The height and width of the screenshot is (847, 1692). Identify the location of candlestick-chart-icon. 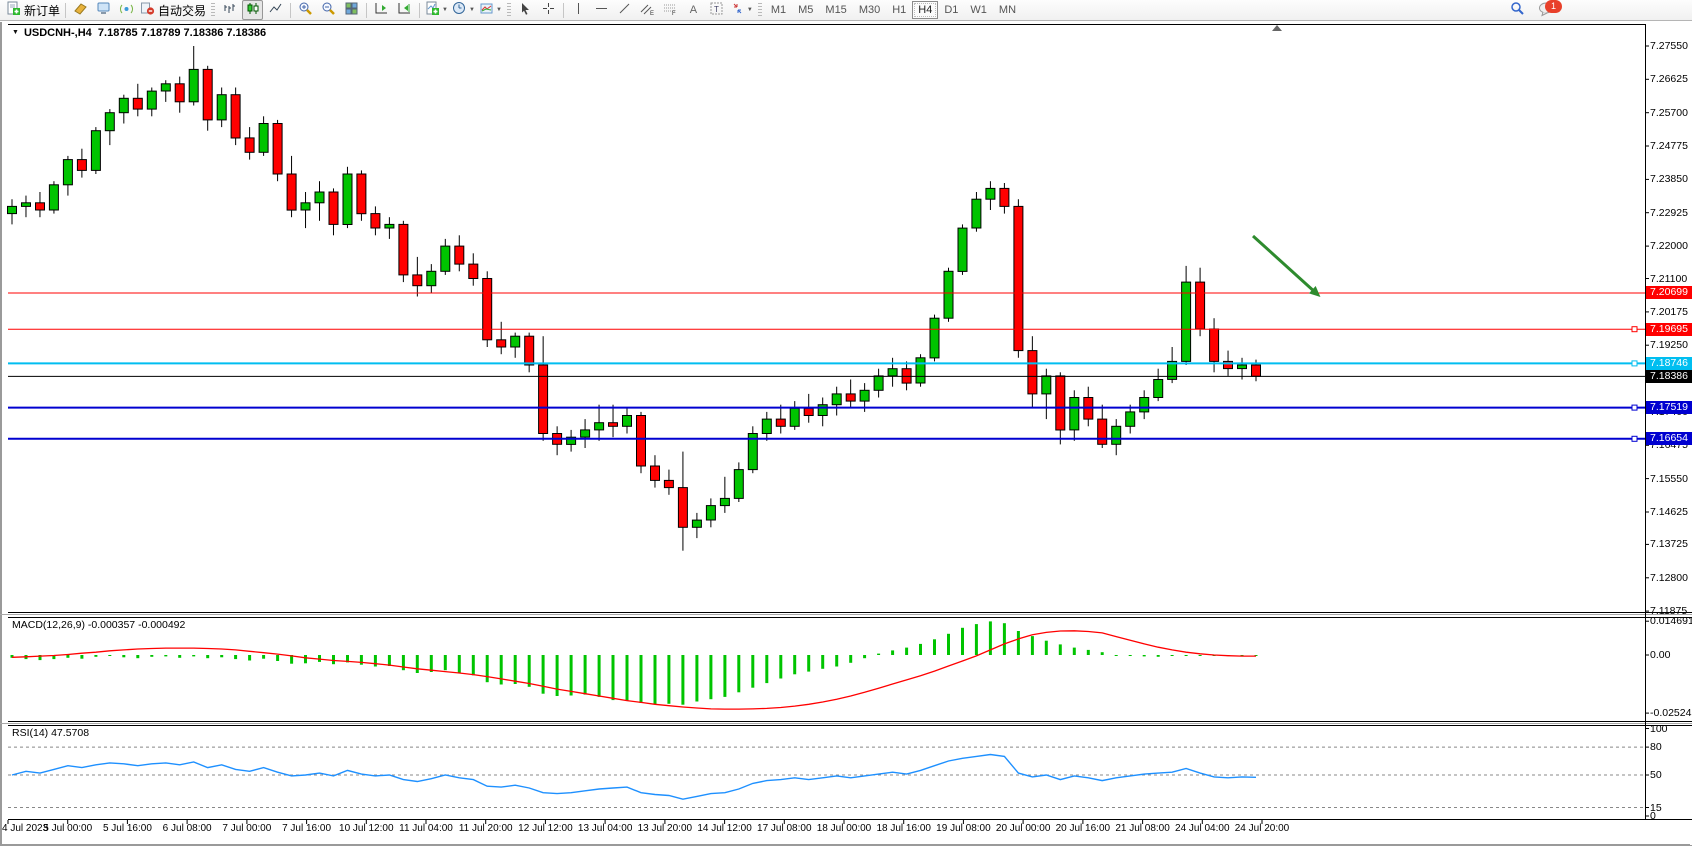
(252, 10).